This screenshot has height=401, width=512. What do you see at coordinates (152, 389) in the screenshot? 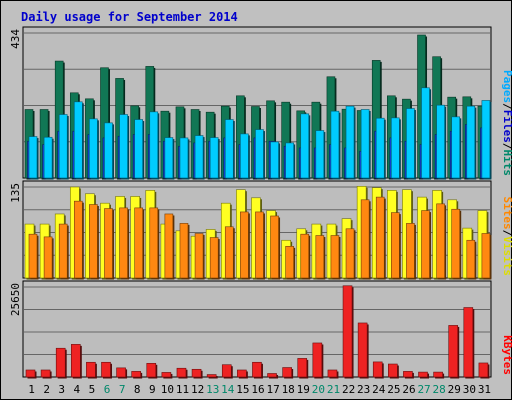
I see `day-label-9: 9` at bounding box center [152, 389].